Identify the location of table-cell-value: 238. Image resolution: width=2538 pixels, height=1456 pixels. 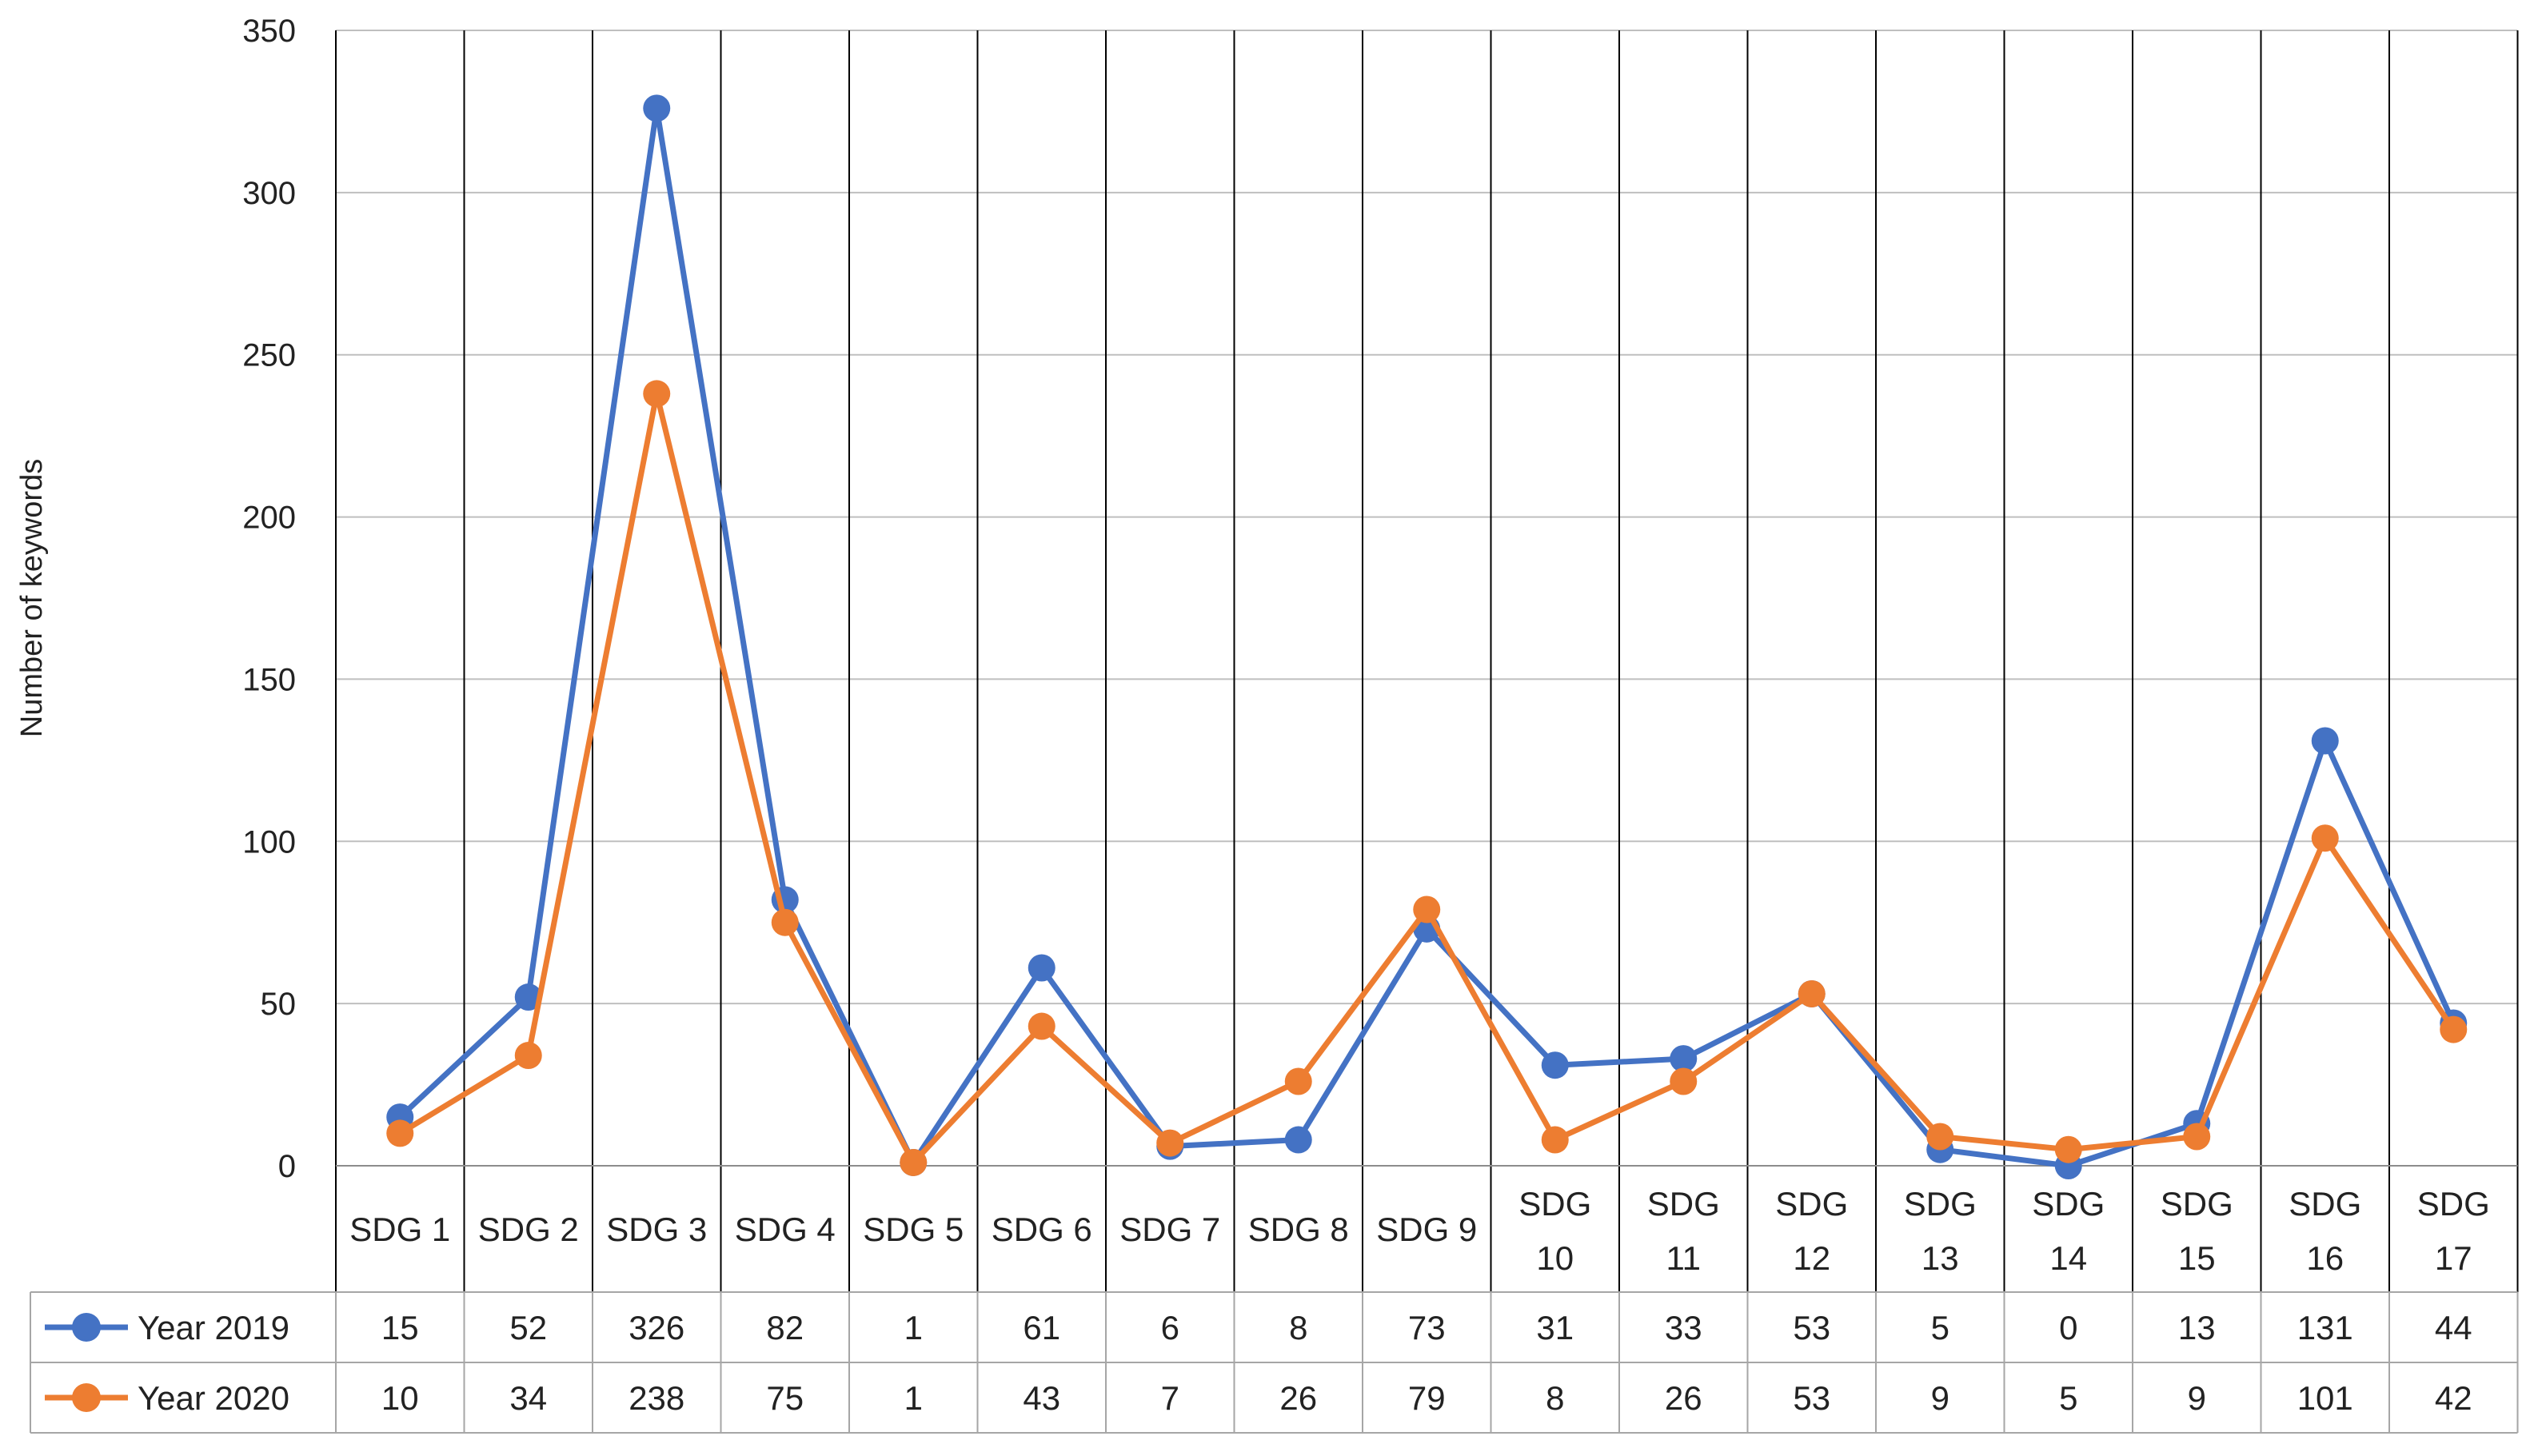
(656, 1398).